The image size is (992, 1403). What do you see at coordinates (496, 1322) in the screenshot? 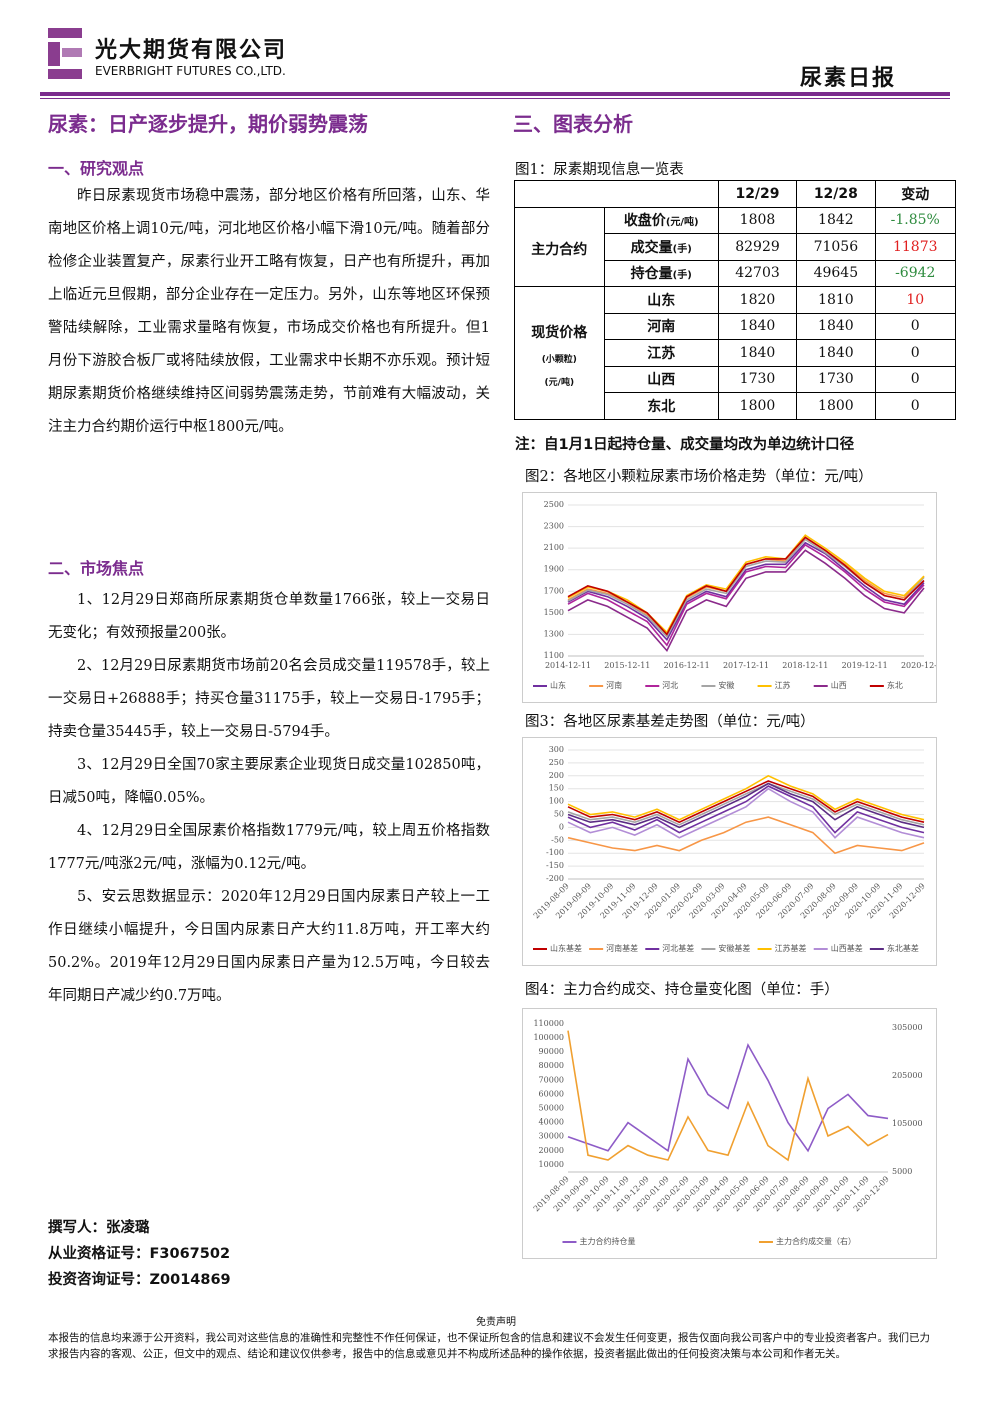
I see `disclaimer-title: 免责声明` at bounding box center [496, 1322].